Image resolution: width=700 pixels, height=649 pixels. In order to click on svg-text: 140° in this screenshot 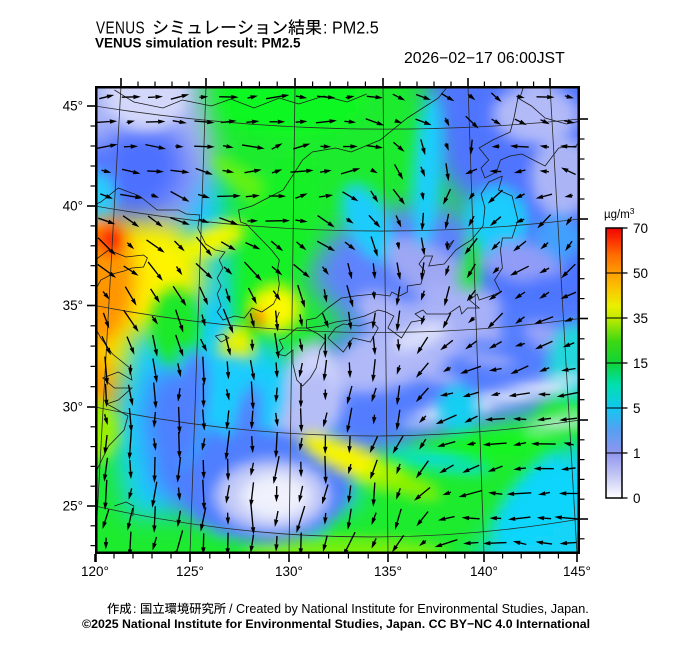, I will do `click(484, 571)`.